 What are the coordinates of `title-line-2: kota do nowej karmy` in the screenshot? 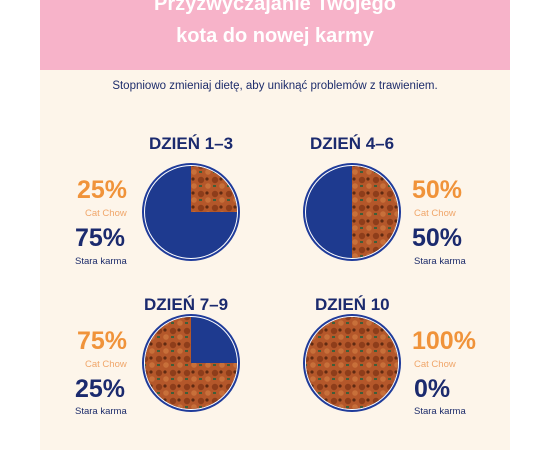 It's located at (275, 36).